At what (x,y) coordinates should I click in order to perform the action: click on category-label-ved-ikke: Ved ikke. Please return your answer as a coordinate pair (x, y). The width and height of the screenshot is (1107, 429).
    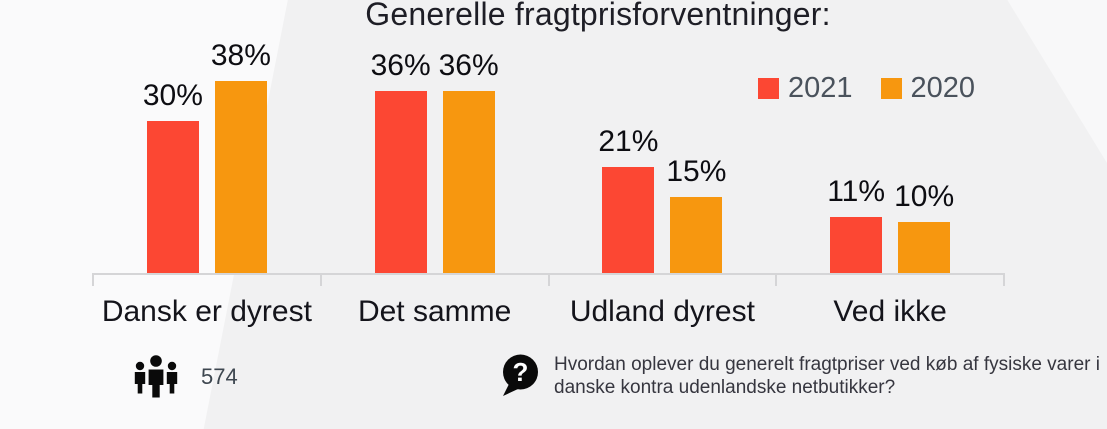
    Looking at the image, I should click on (890, 311).